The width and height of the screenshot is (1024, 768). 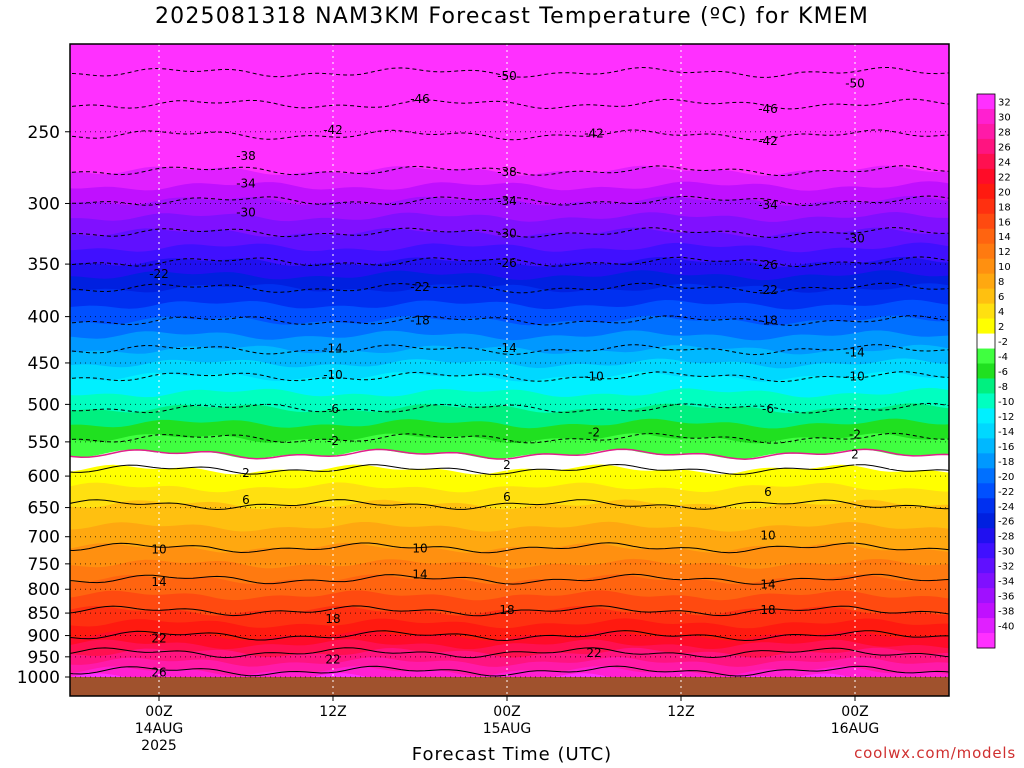 What do you see at coordinates (1004, 252) in the screenshot?
I see `colorbar-tick-label: 12` at bounding box center [1004, 252].